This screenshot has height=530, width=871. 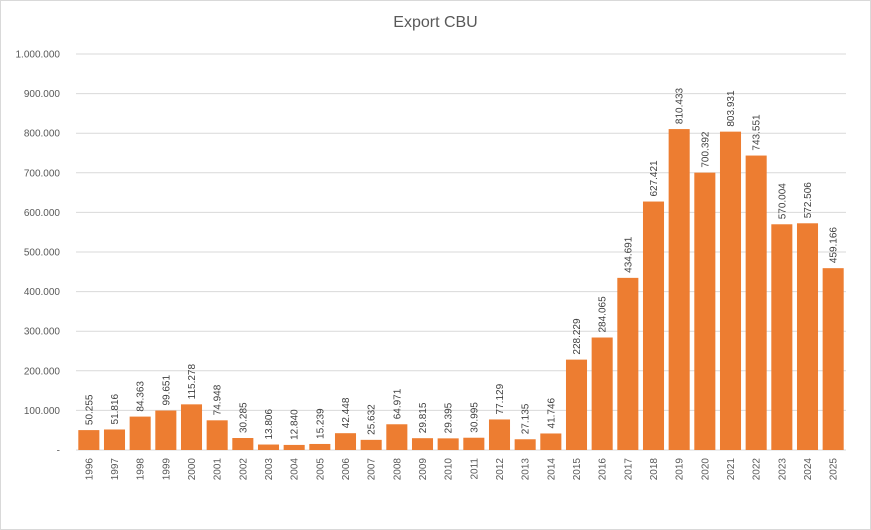 I want to click on y-tick-label: 500.000, so click(x=42, y=253).